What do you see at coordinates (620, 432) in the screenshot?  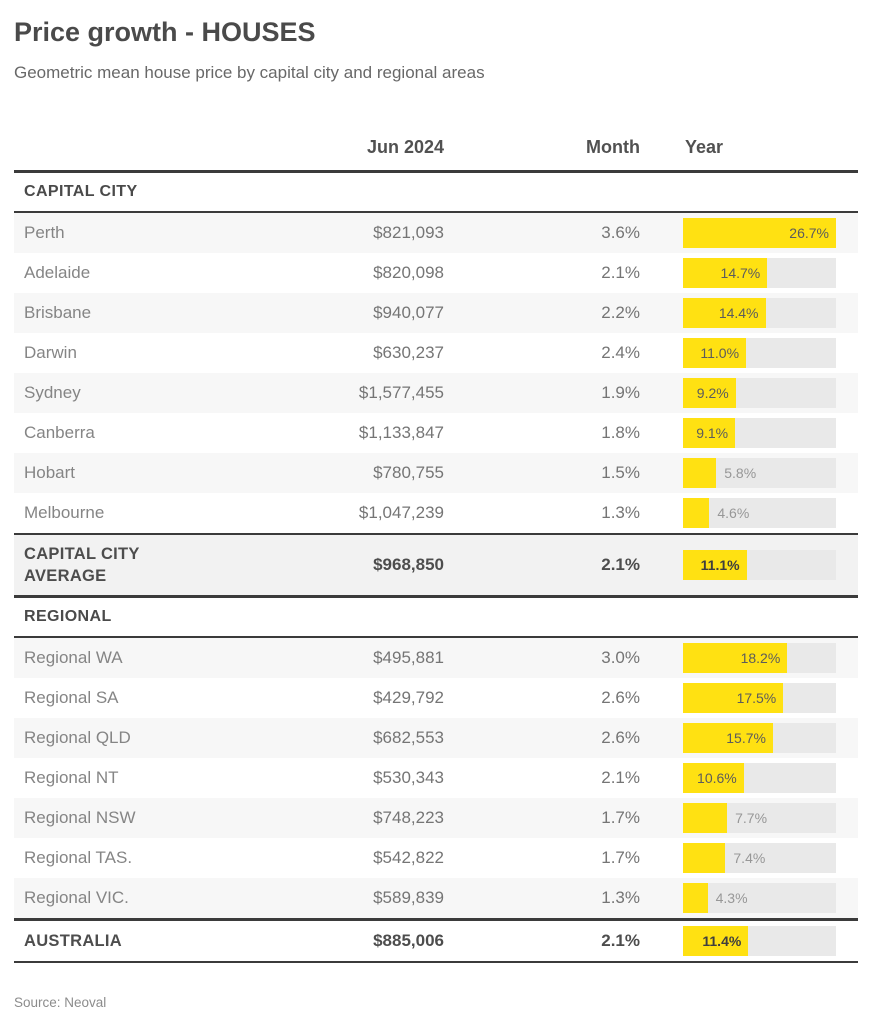 I see `month-change-value: 1.8%` at bounding box center [620, 432].